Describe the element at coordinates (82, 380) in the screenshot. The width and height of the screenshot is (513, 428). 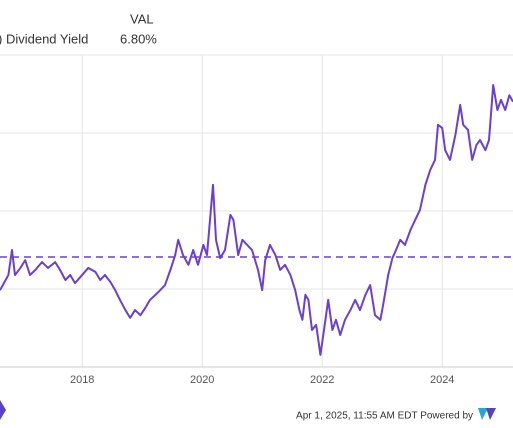
I see `x-tick-label: 2018` at that location.